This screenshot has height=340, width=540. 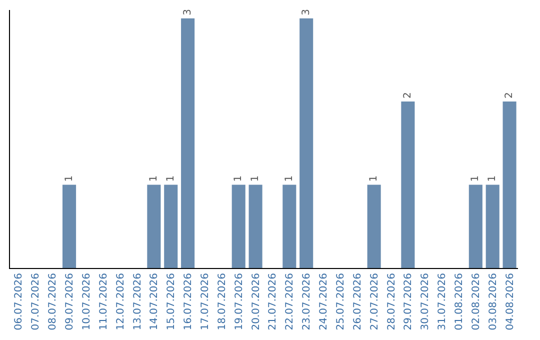 What do you see at coordinates (476, 301) in the screenshot?
I see `x-tick-label: 02.08.2026` at bounding box center [476, 301].